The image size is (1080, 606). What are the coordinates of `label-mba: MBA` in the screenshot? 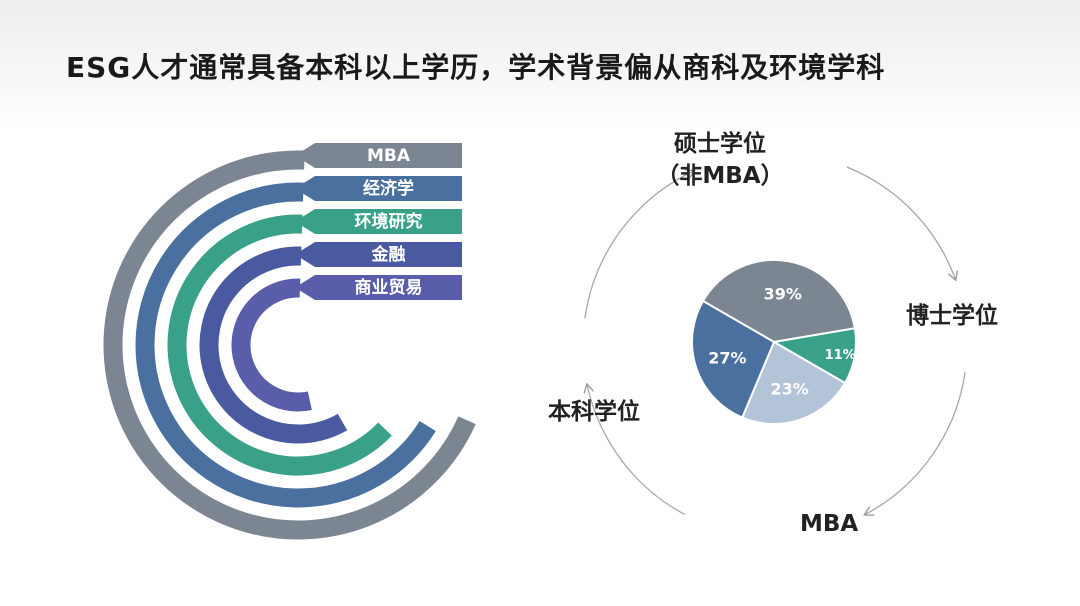 It's located at (829, 524).